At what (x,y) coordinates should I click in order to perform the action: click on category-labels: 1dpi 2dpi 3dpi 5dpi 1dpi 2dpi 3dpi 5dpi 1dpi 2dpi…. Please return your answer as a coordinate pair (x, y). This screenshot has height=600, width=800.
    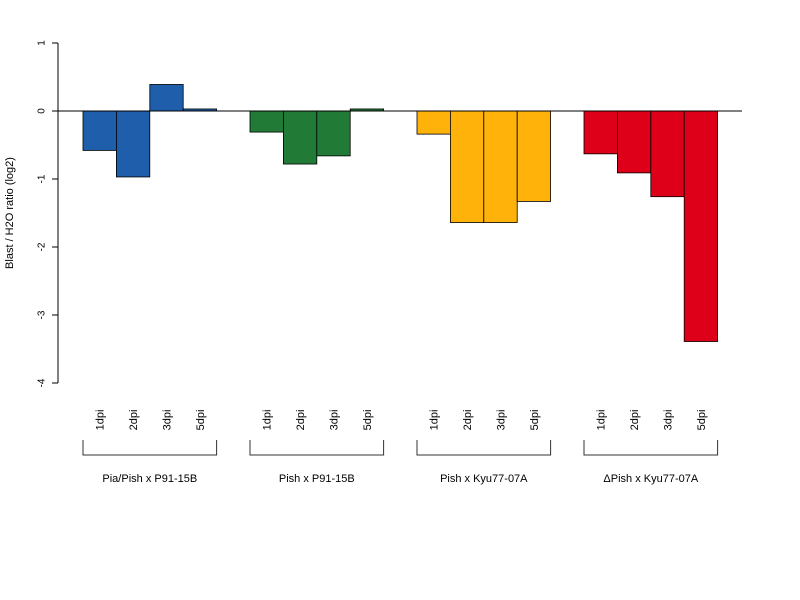
    Looking at the image, I should click on (401, 420).